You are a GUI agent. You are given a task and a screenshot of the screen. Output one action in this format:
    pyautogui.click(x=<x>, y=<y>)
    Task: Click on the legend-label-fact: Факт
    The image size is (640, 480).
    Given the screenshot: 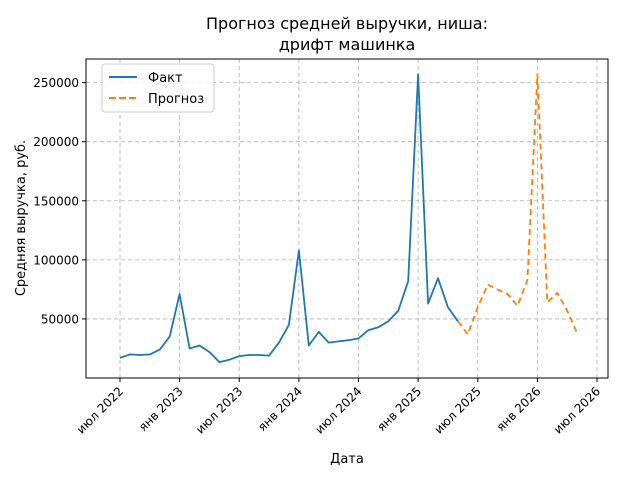 What is the action you would take?
    pyautogui.click(x=165, y=78)
    